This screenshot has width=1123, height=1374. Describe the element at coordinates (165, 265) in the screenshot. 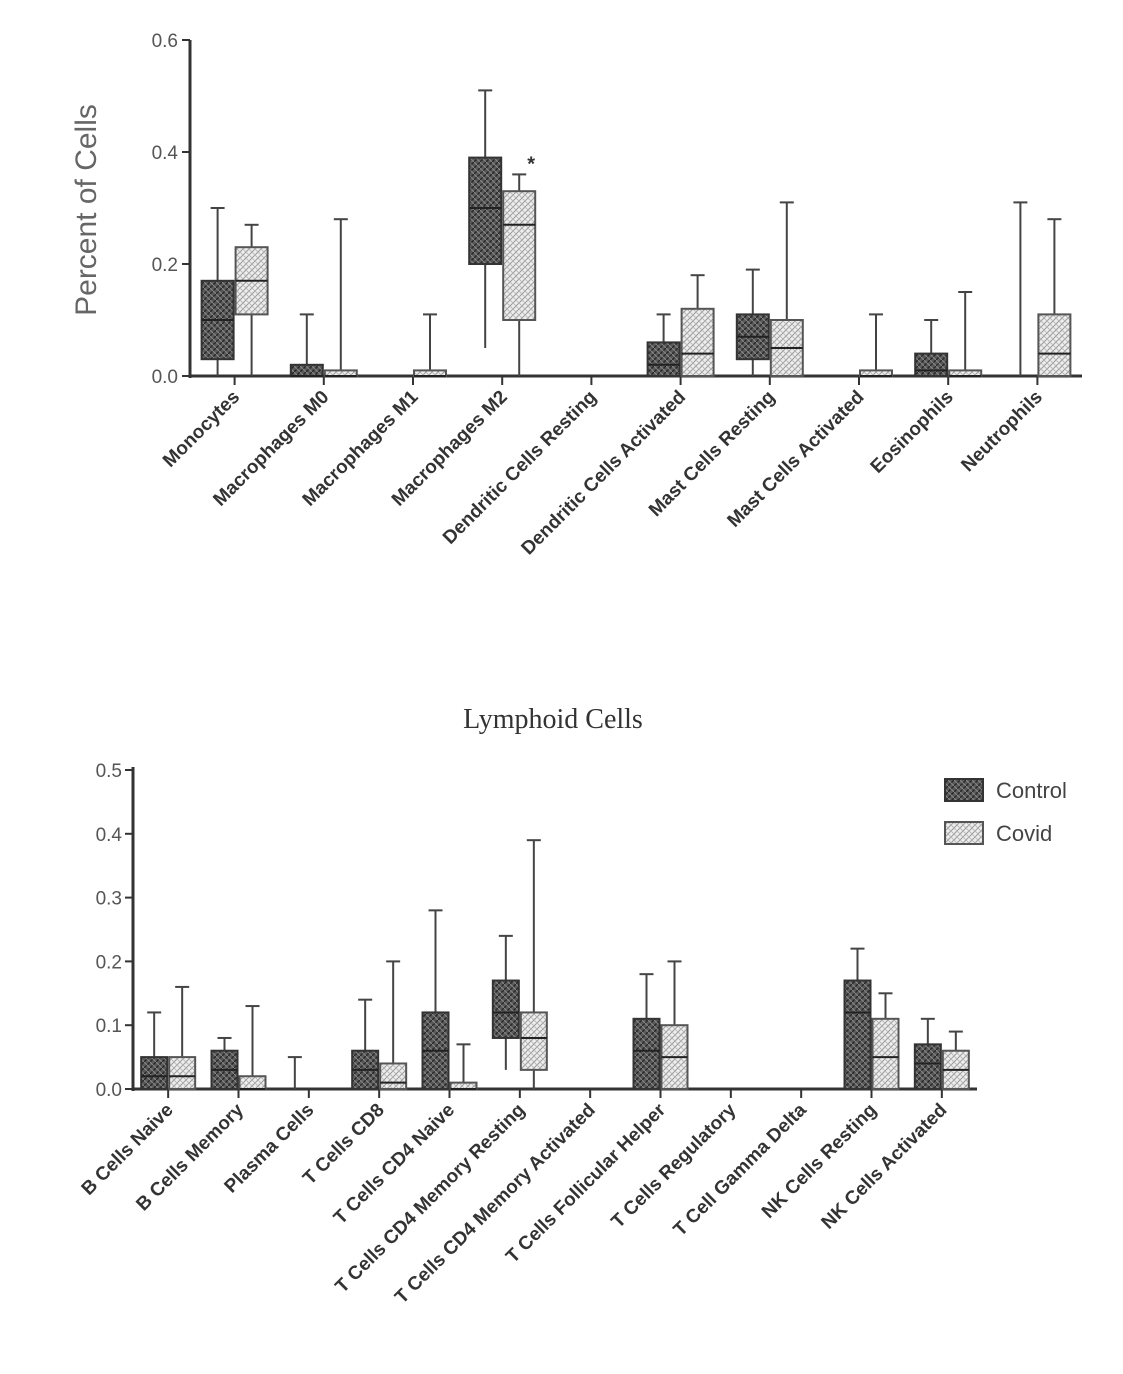

I see `myeloid-y-tick-label: 0.2` at that location.